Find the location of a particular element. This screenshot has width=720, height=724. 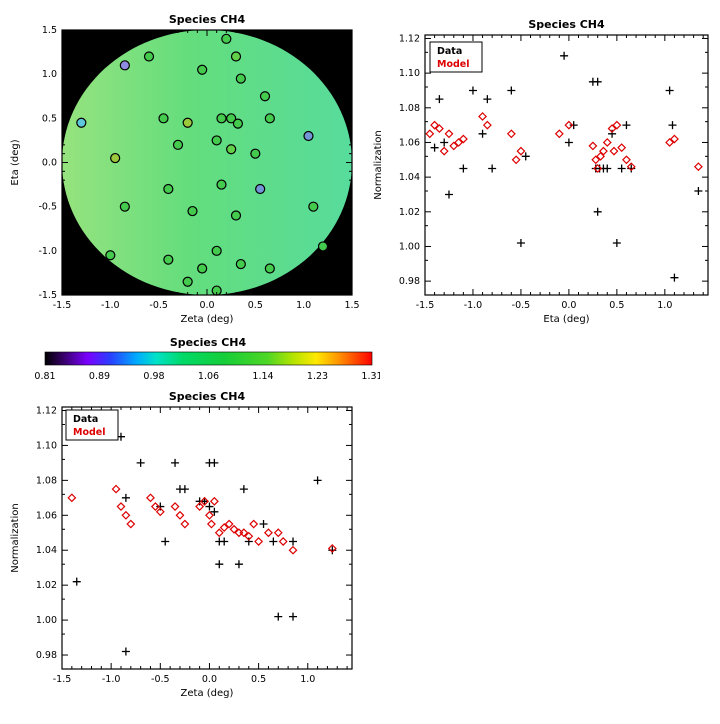

x-axis-label: Eta (deg) is located at coordinates (566, 319).